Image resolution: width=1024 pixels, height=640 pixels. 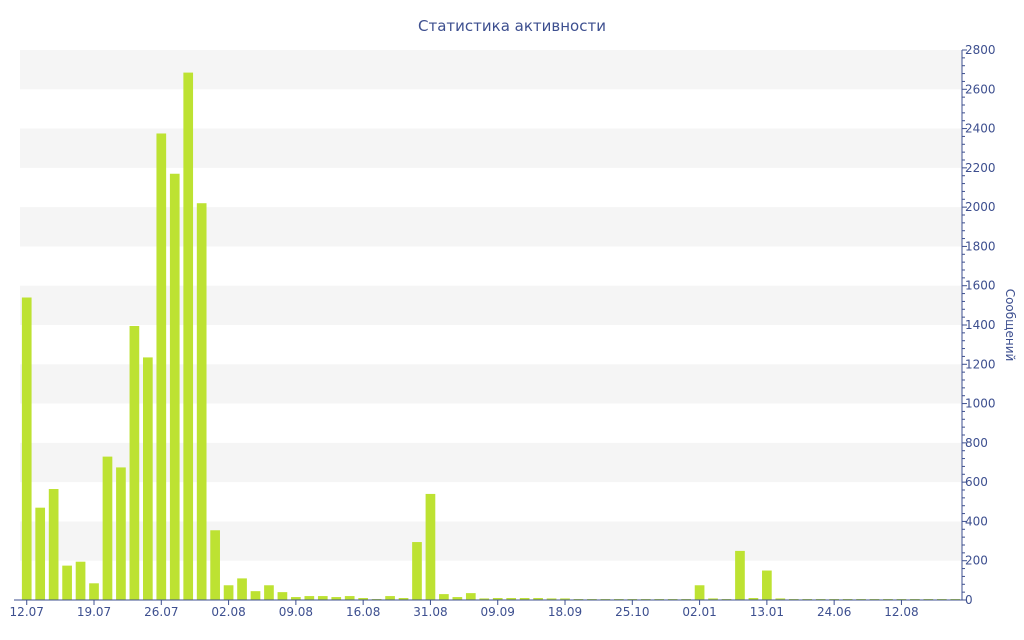 I want to click on y-tick-label: 1400, so click(x=980, y=325).